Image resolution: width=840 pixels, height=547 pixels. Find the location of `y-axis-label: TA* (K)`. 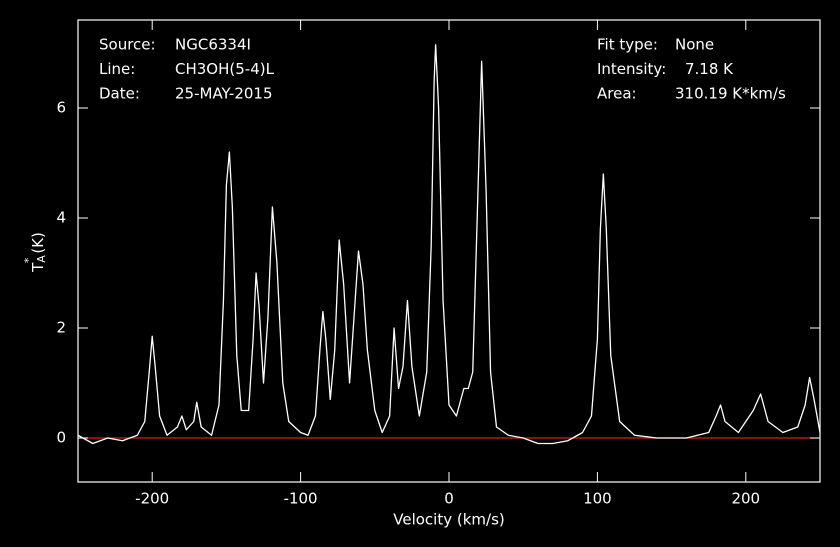

y-axis-label: TA* (K) is located at coordinates (35, 252).